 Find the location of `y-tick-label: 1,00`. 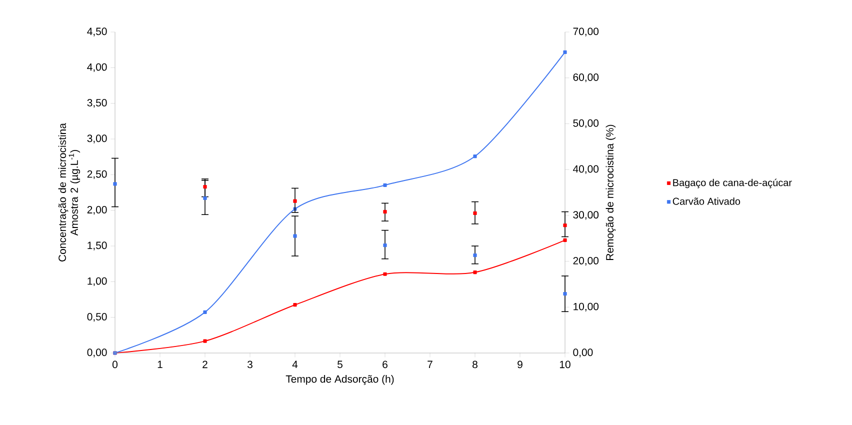

y-tick-label: 1,00 is located at coordinates (97, 281).